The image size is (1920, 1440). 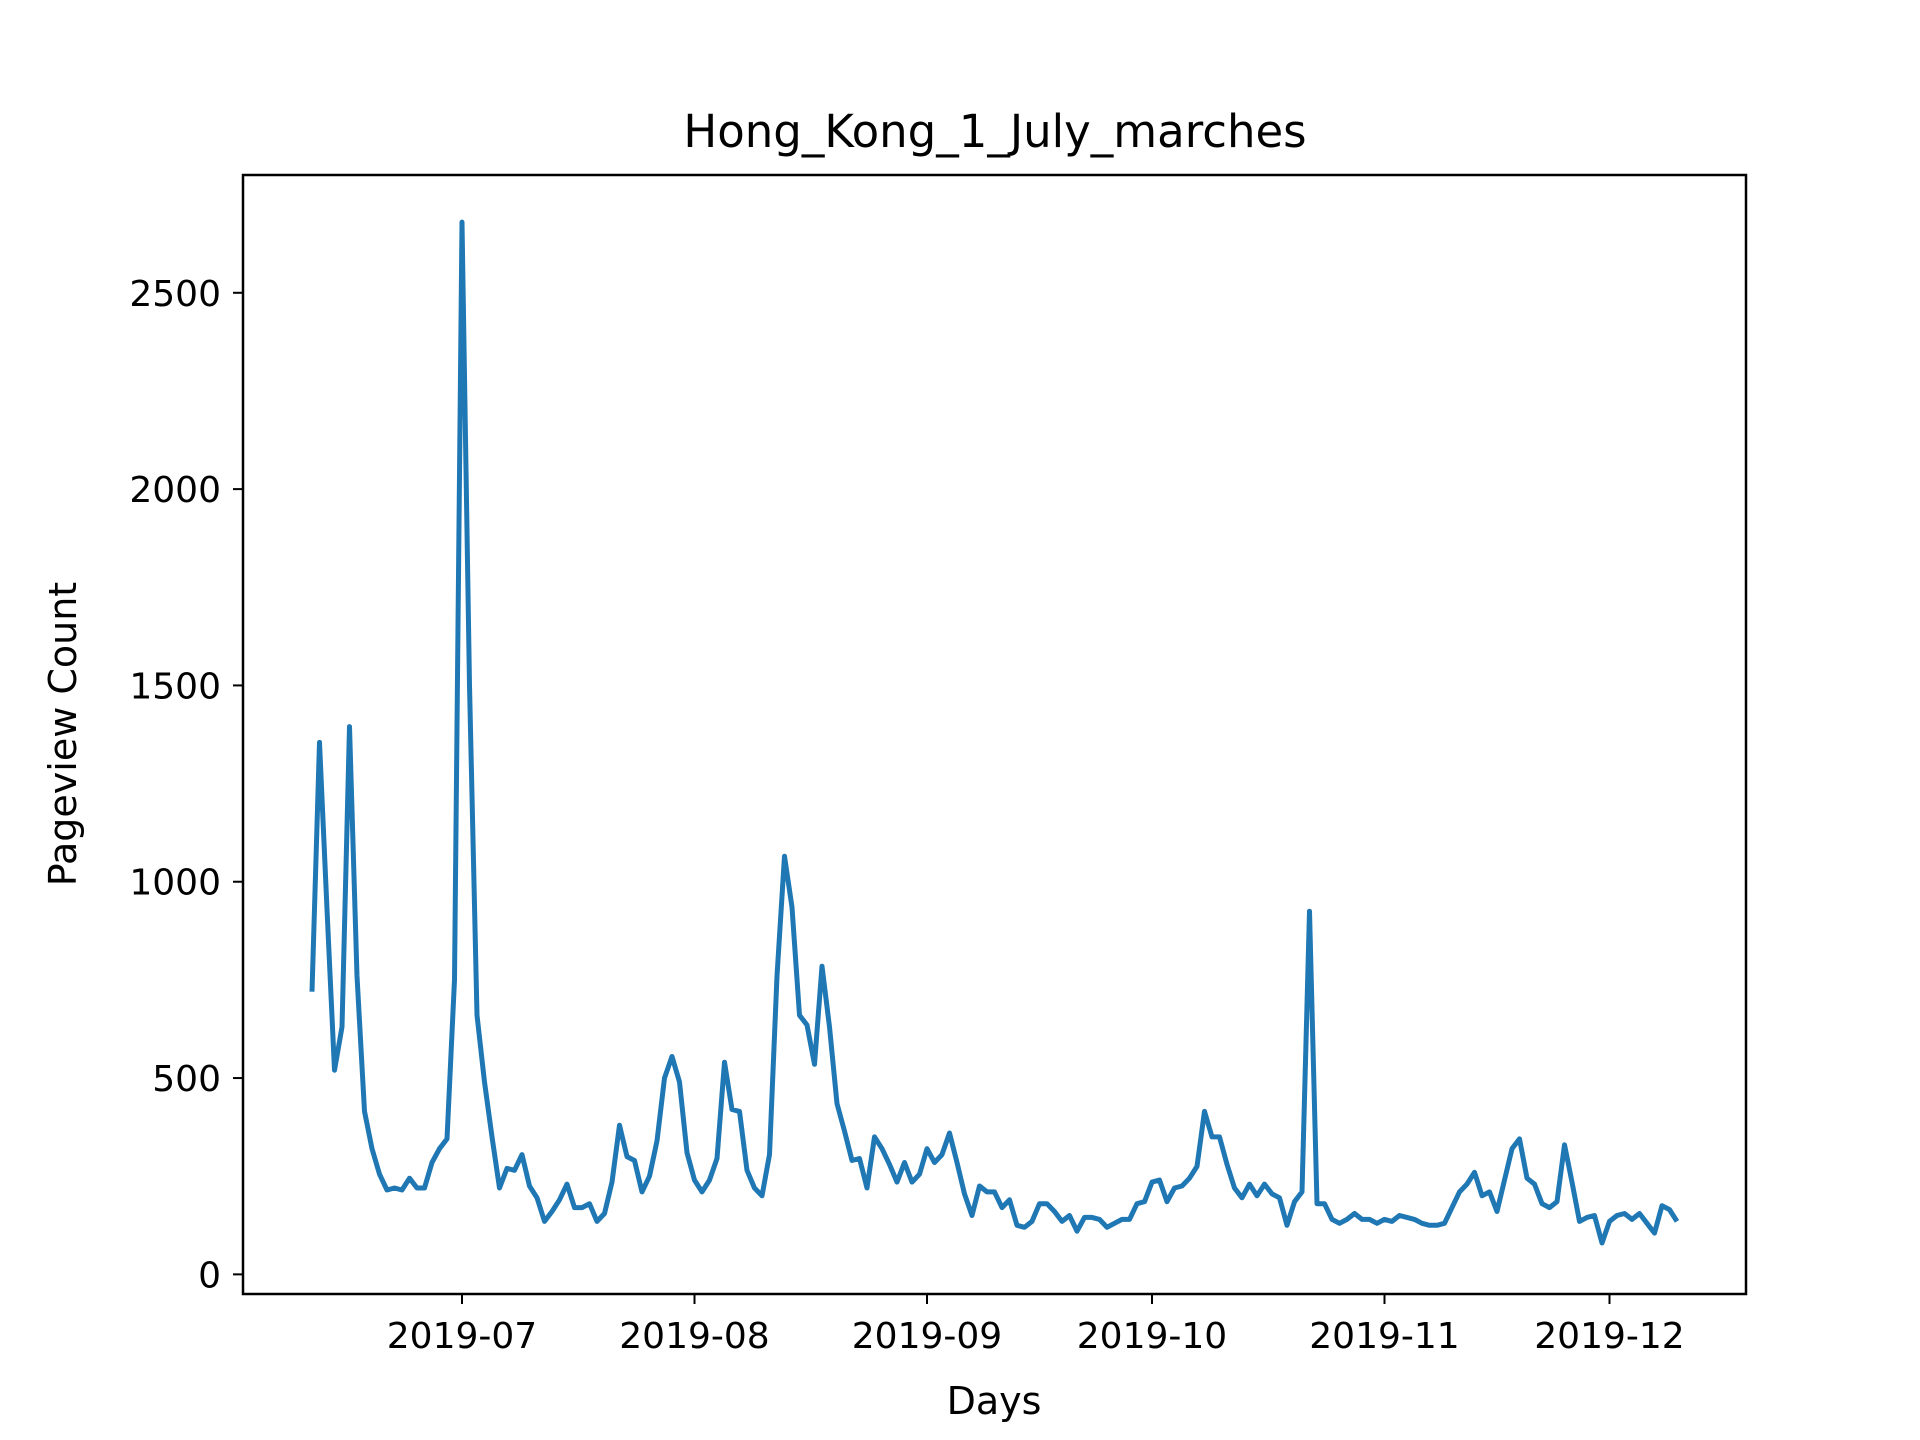 What do you see at coordinates (175, 294) in the screenshot?
I see `y-tick-label: 2500` at bounding box center [175, 294].